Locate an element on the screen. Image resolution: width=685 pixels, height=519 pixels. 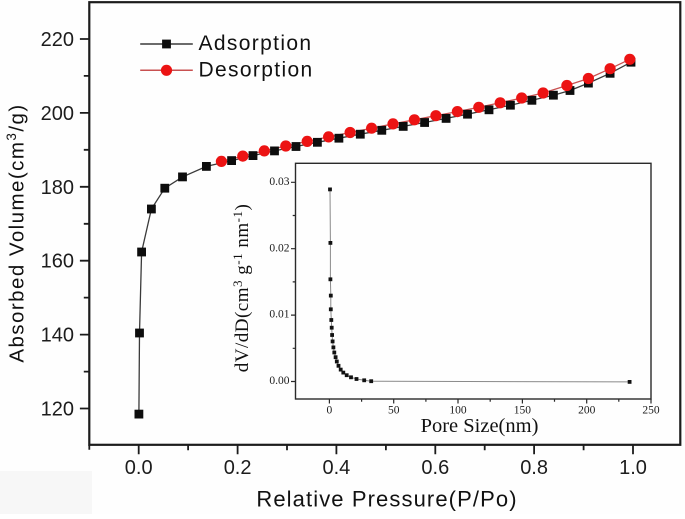
svg-text: 0.6 is located at coordinates (435, 468).